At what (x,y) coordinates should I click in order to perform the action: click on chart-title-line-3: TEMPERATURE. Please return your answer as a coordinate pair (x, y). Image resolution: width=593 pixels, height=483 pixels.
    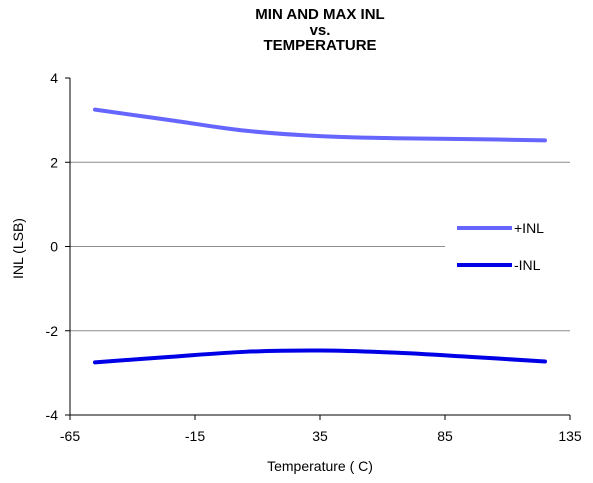
    Looking at the image, I should click on (320, 45).